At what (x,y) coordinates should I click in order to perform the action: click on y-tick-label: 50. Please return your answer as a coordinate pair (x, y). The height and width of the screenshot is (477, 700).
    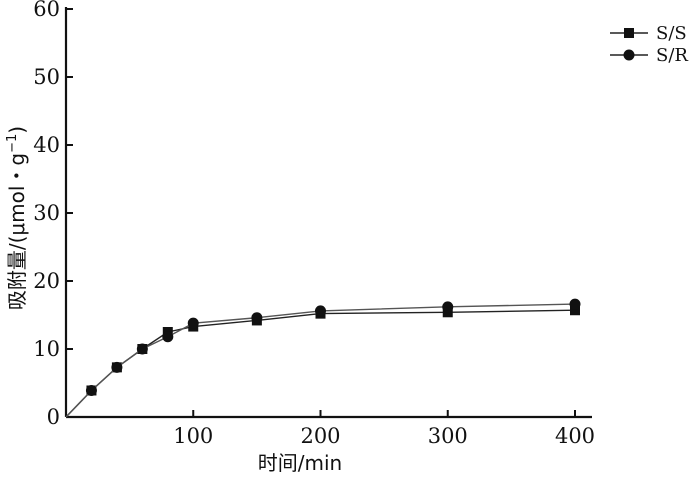
    Looking at the image, I should click on (46, 77).